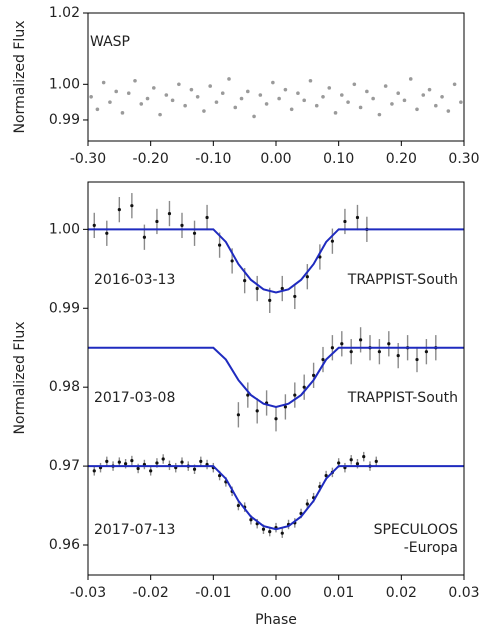 Image resolution: width=502 pixels, height=634 pixels. I want to click on x-axis-label: Phase, so click(276, 620).